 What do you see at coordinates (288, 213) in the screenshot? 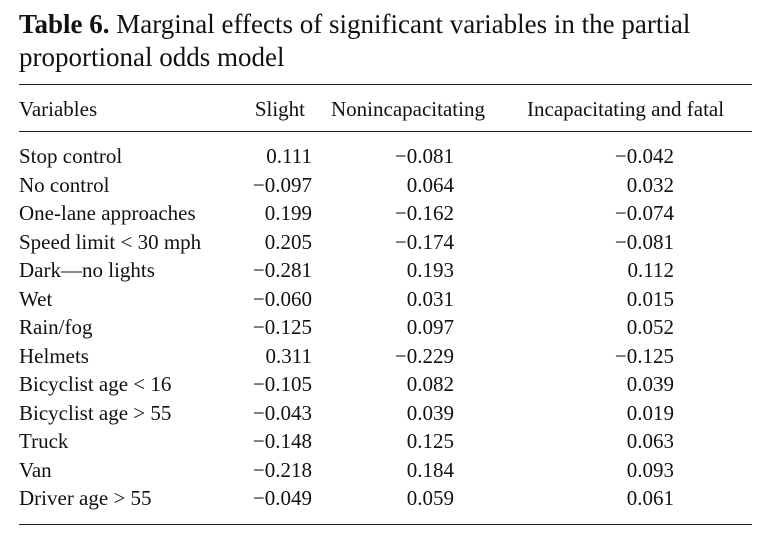
I see `row-slight: 0.199` at bounding box center [288, 213].